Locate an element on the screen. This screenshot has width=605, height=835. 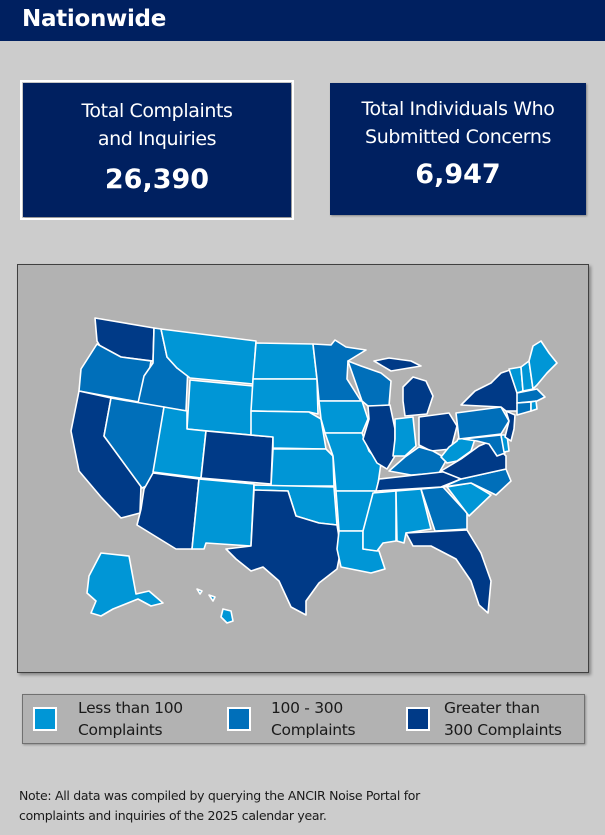
state-MA is located at coordinates (531, 396).